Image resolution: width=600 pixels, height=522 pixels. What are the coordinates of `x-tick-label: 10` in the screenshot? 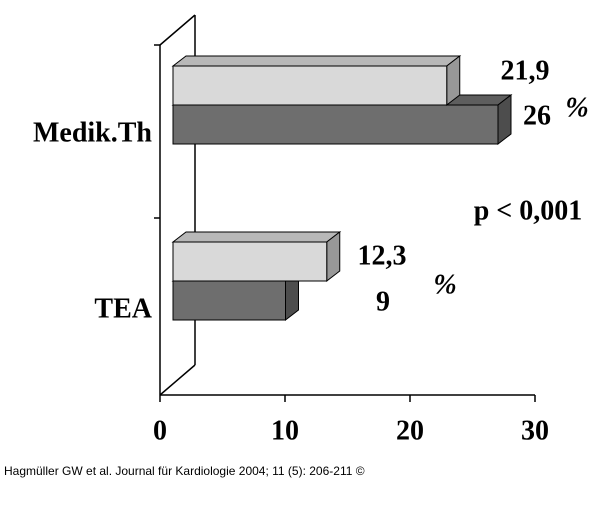 It's located at (285, 430).